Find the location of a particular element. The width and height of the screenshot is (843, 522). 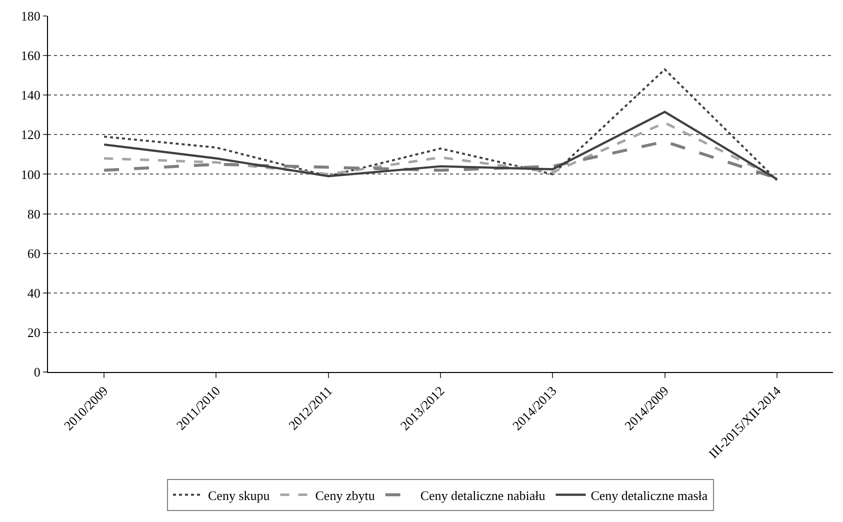

y-tick-label: 0 is located at coordinates (37, 372).